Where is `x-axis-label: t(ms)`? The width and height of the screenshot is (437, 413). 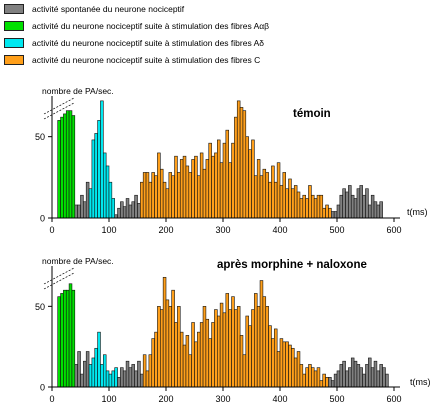 x-axis-label: t(ms) is located at coordinates (420, 382).